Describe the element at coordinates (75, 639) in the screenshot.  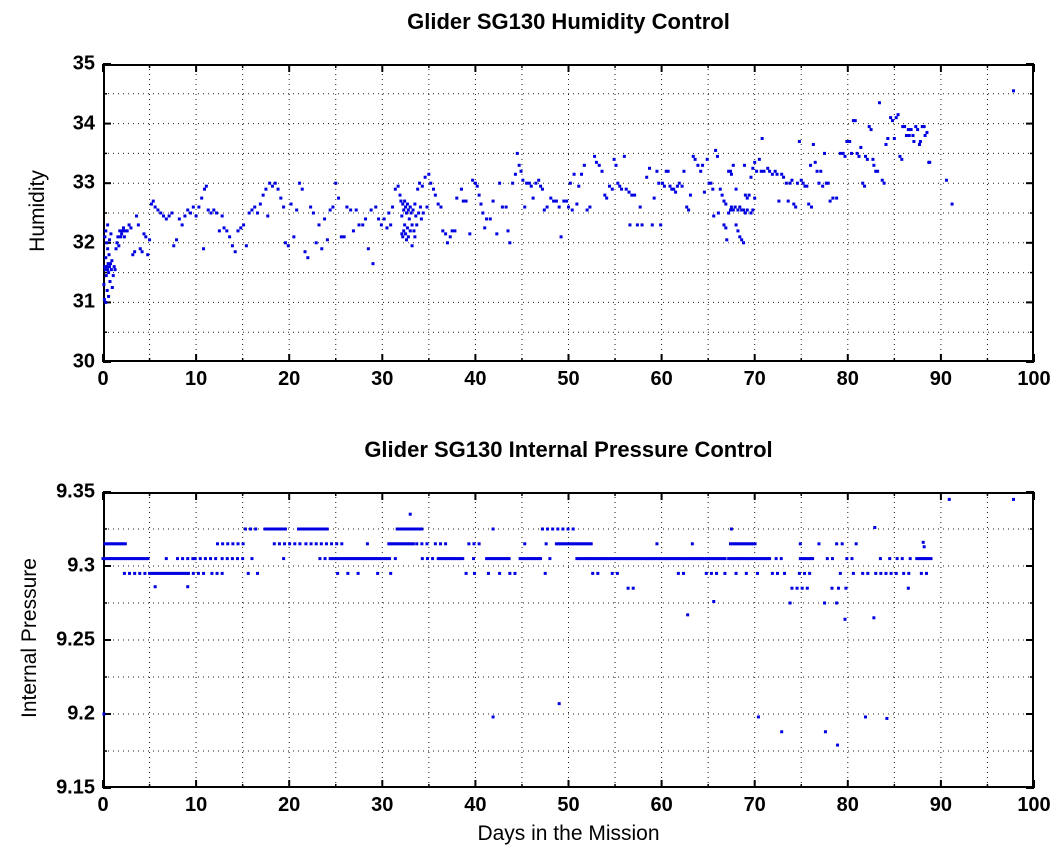
I see `y-tick-label: 9.25` at that location.